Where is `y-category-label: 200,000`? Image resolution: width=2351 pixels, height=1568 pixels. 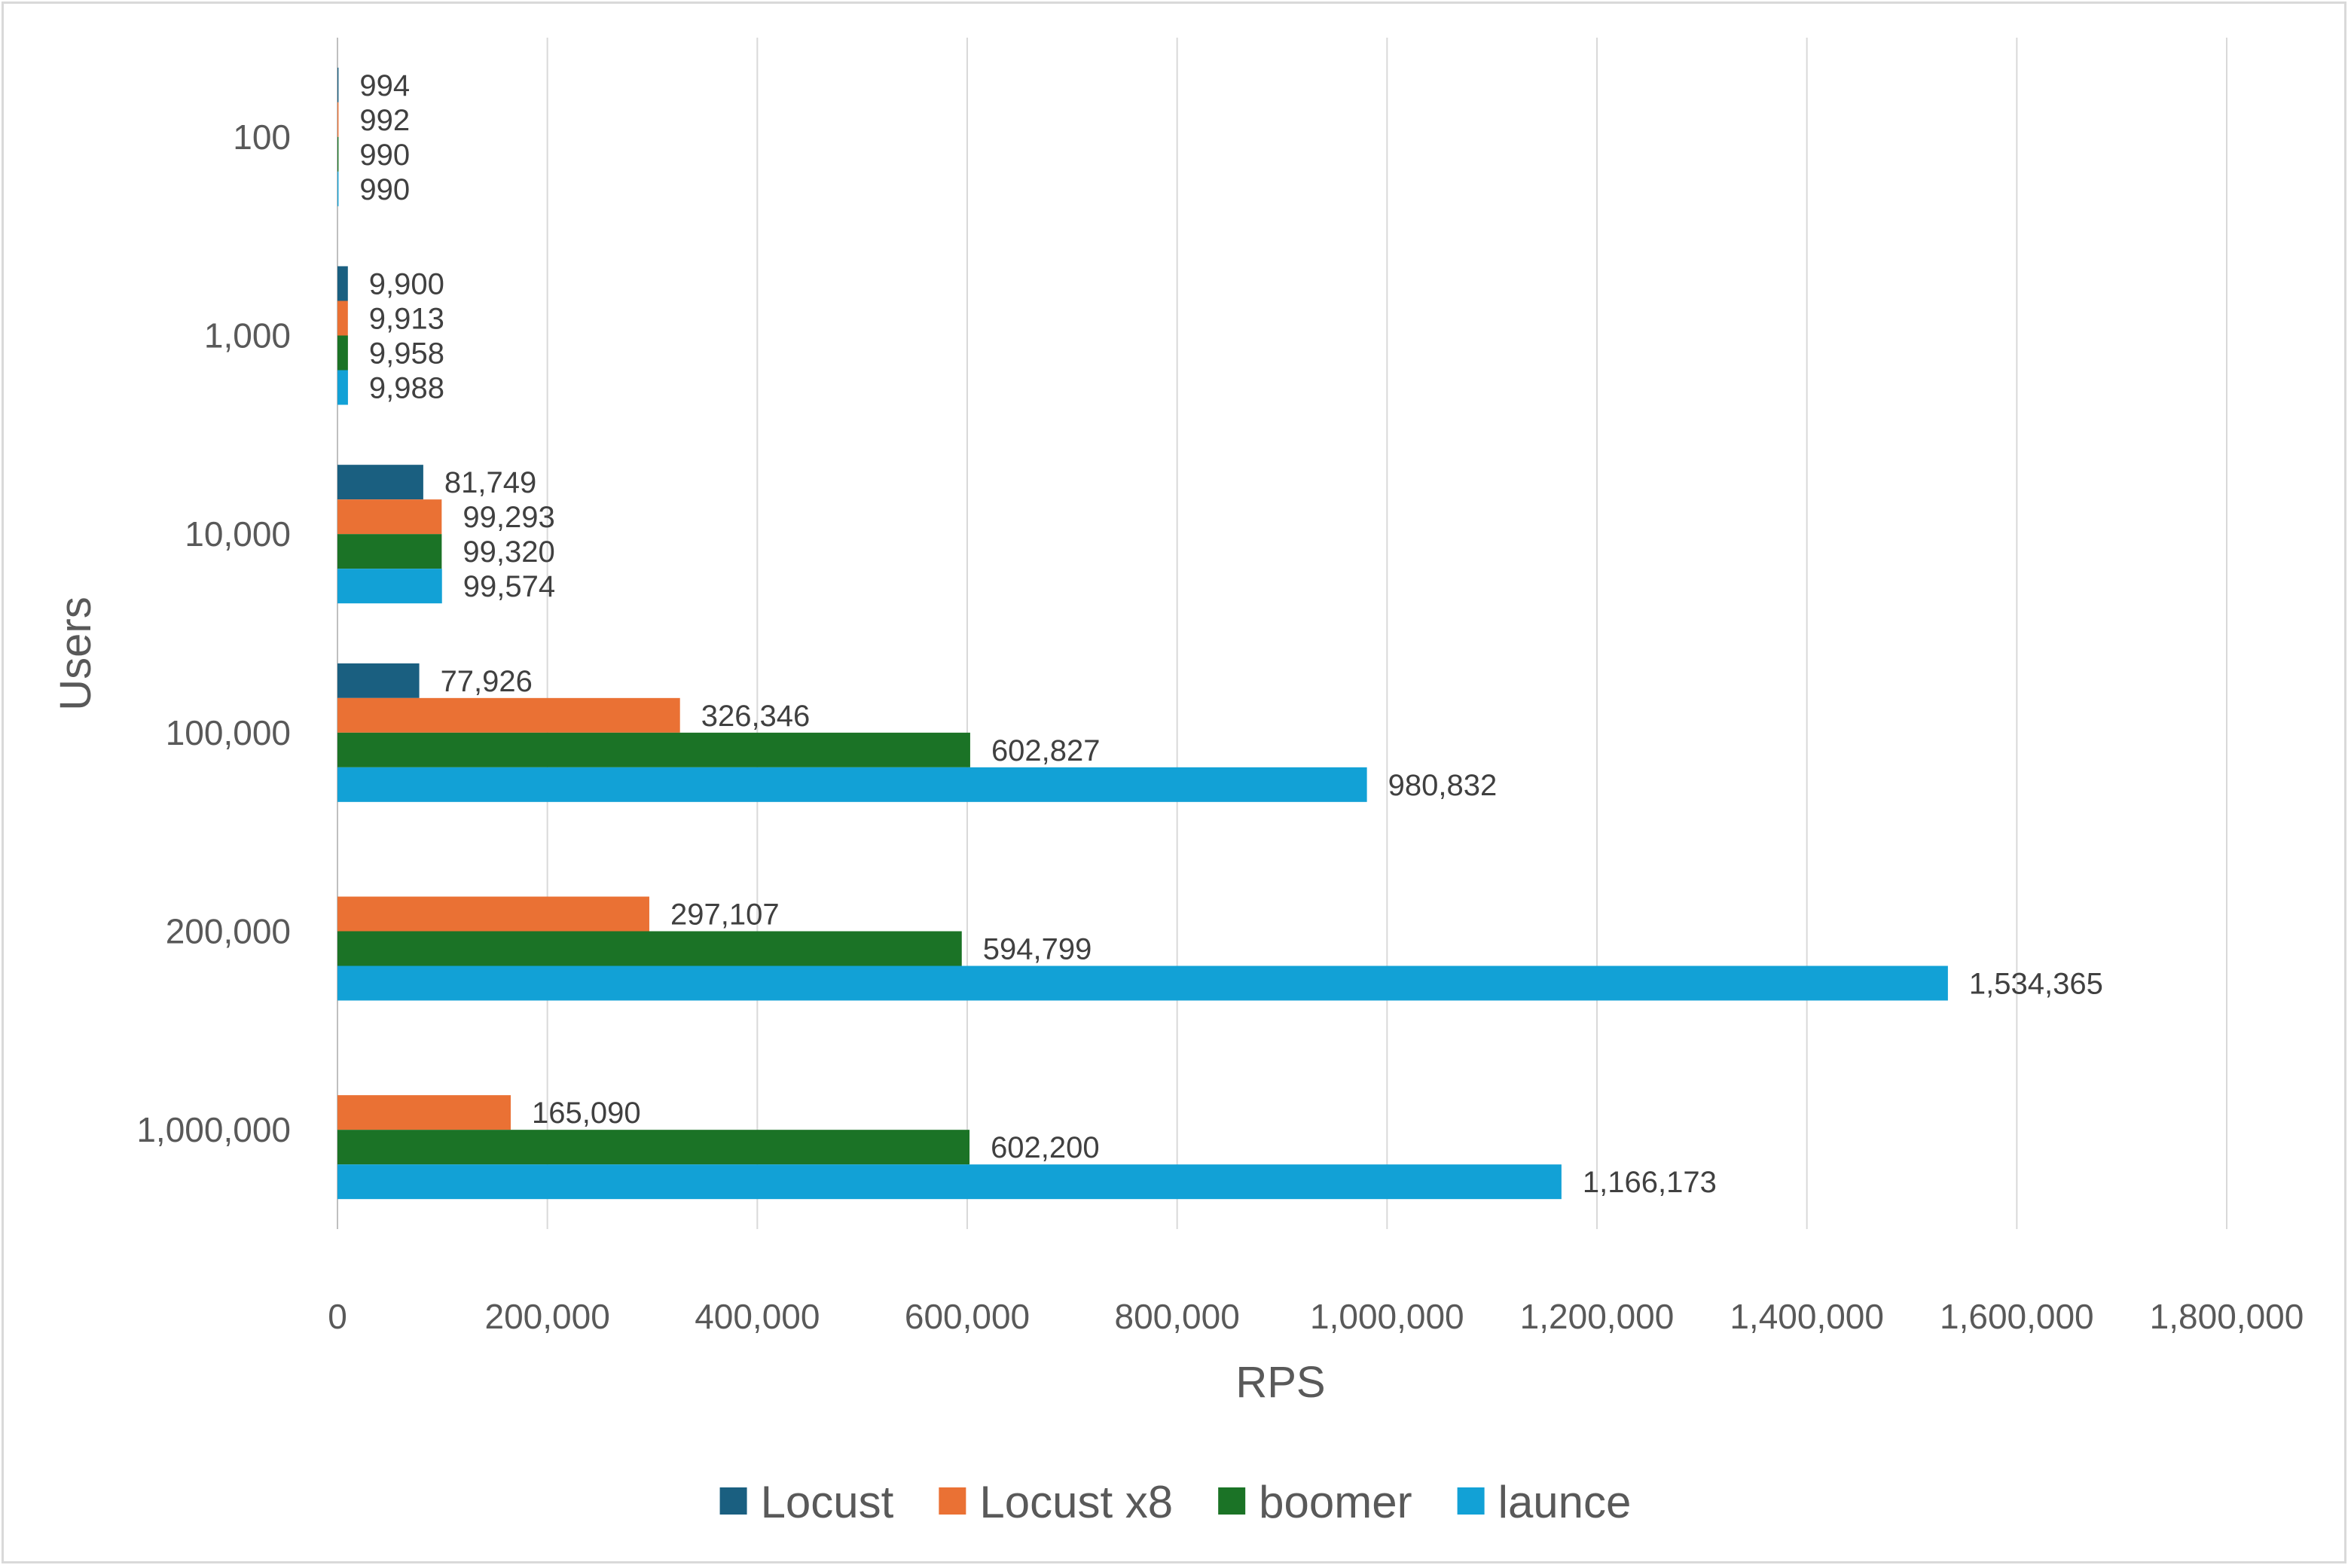 y-category-label: 200,000 is located at coordinates (228, 932).